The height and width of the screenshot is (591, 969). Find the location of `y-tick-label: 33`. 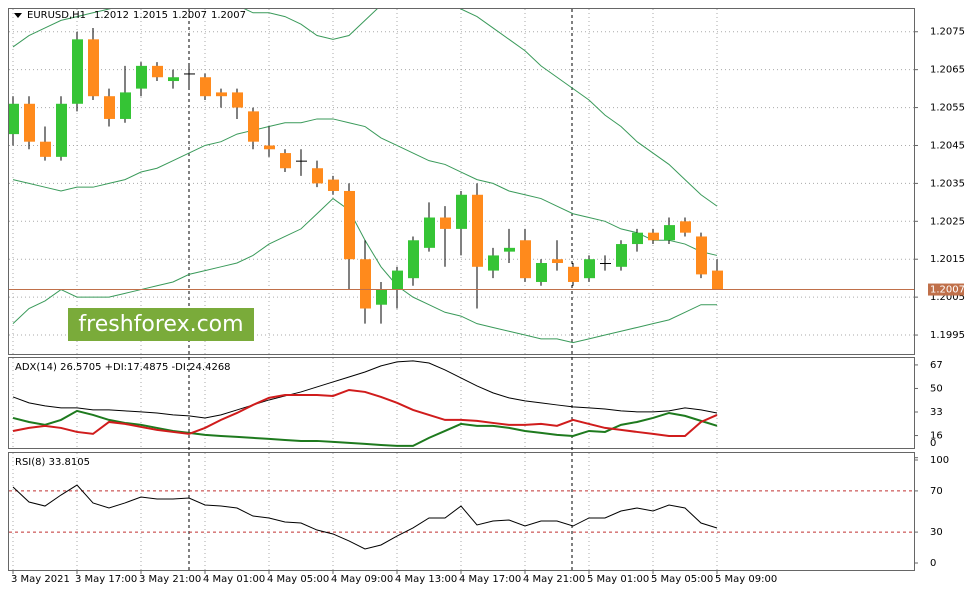

y-tick-label: 33 is located at coordinates (936, 412).